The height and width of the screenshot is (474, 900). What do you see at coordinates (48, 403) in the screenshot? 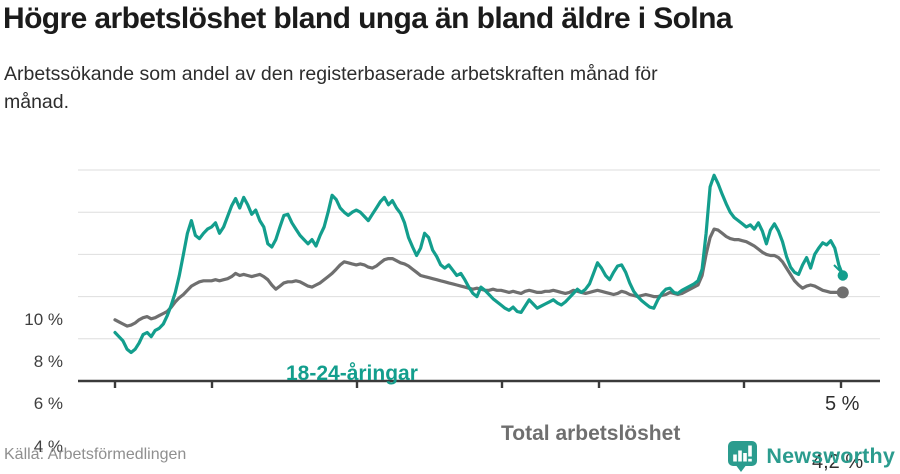
I see `y-tick-label: 6 %` at bounding box center [48, 403].